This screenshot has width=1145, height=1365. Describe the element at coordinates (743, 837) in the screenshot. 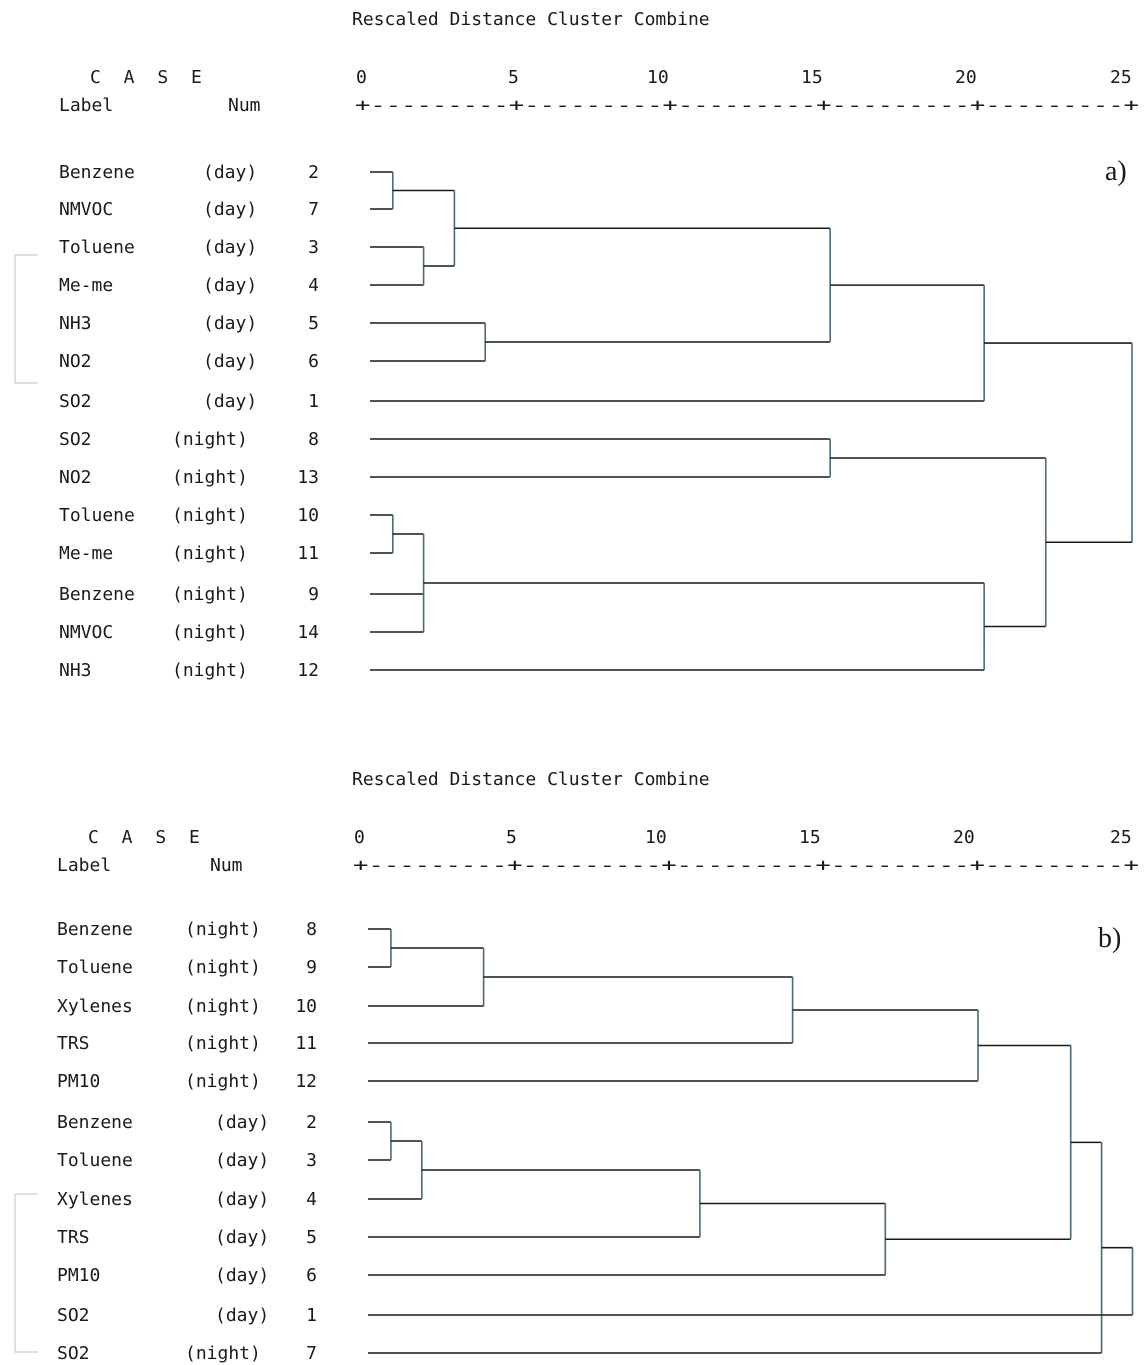

I see `panel-b-scale-ticks: 0 5 10 15 20 25` at that location.